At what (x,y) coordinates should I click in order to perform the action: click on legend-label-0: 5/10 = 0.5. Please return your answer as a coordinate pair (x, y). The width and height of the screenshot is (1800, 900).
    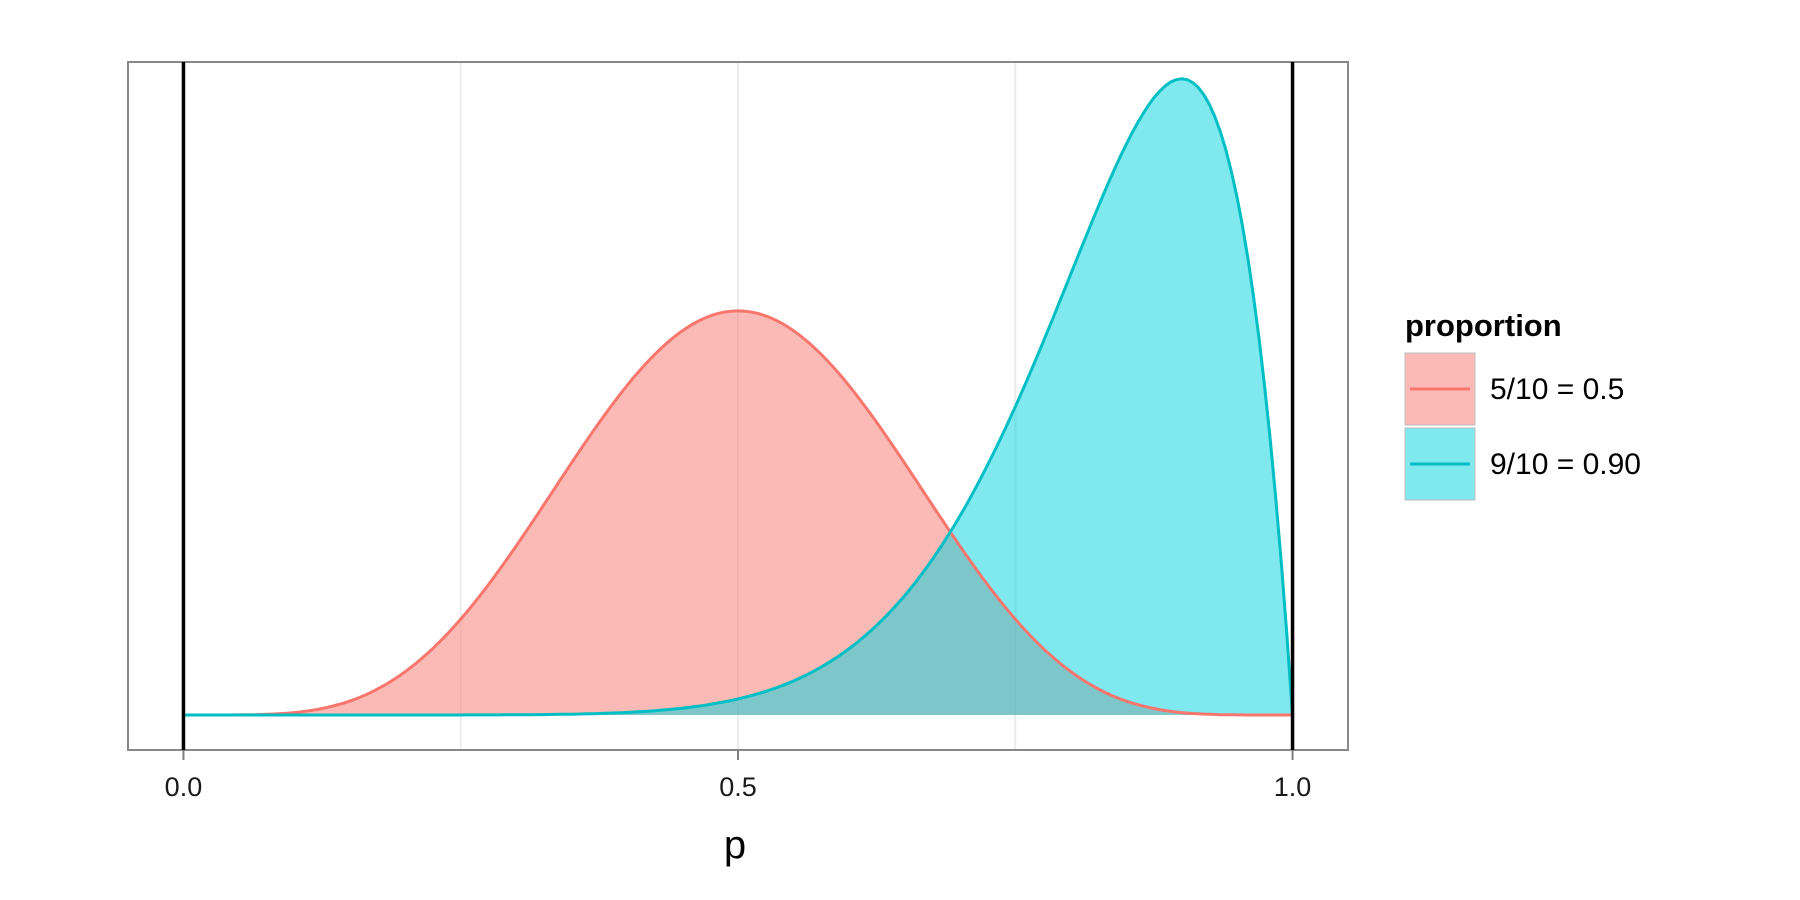
    Looking at the image, I should click on (1557, 389).